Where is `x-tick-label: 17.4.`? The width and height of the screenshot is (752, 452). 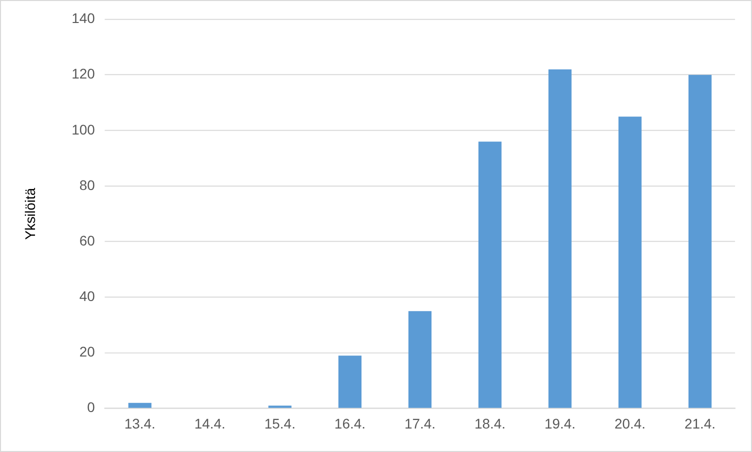
x-tick-label: 17.4. is located at coordinates (420, 424).